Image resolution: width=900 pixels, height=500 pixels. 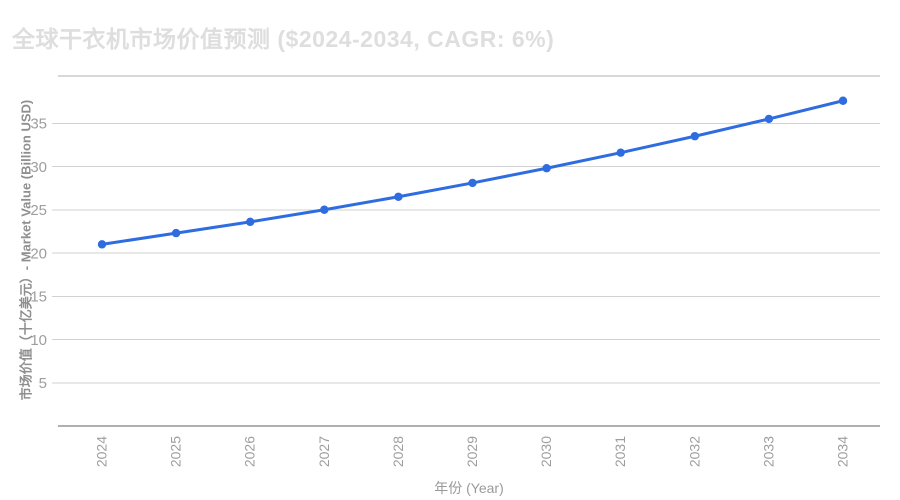 What do you see at coordinates (842, 451) in the screenshot?
I see `x-tick-label: 2034` at bounding box center [842, 451].